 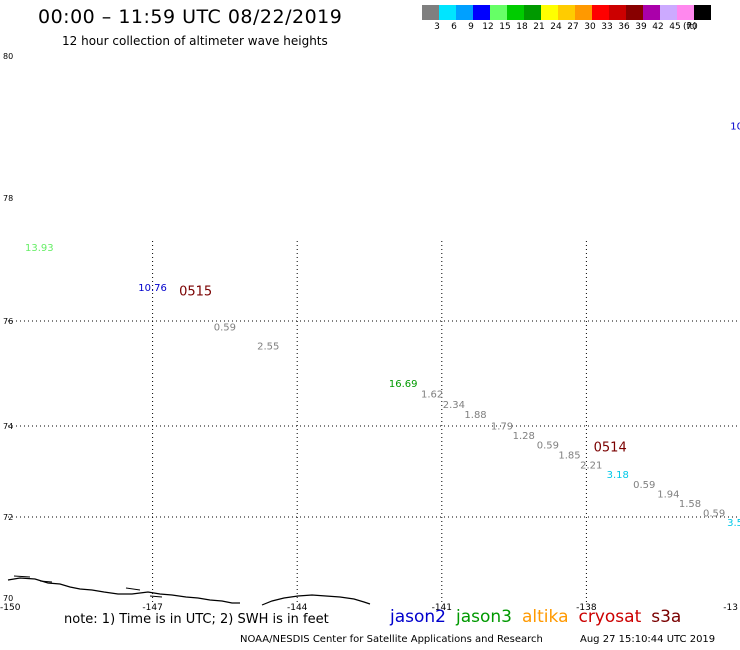 I want to click on wave-height-label: 1.88, so click(x=475, y=415).